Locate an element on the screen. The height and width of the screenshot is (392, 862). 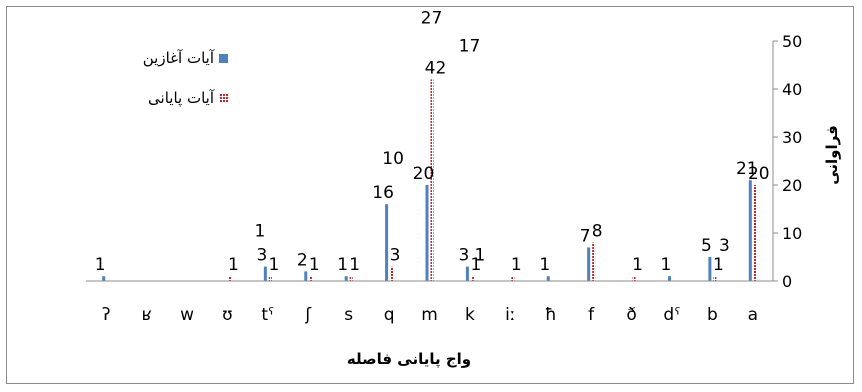
legend-label-final: آیات پایانی is located at coordinates (181, 98).